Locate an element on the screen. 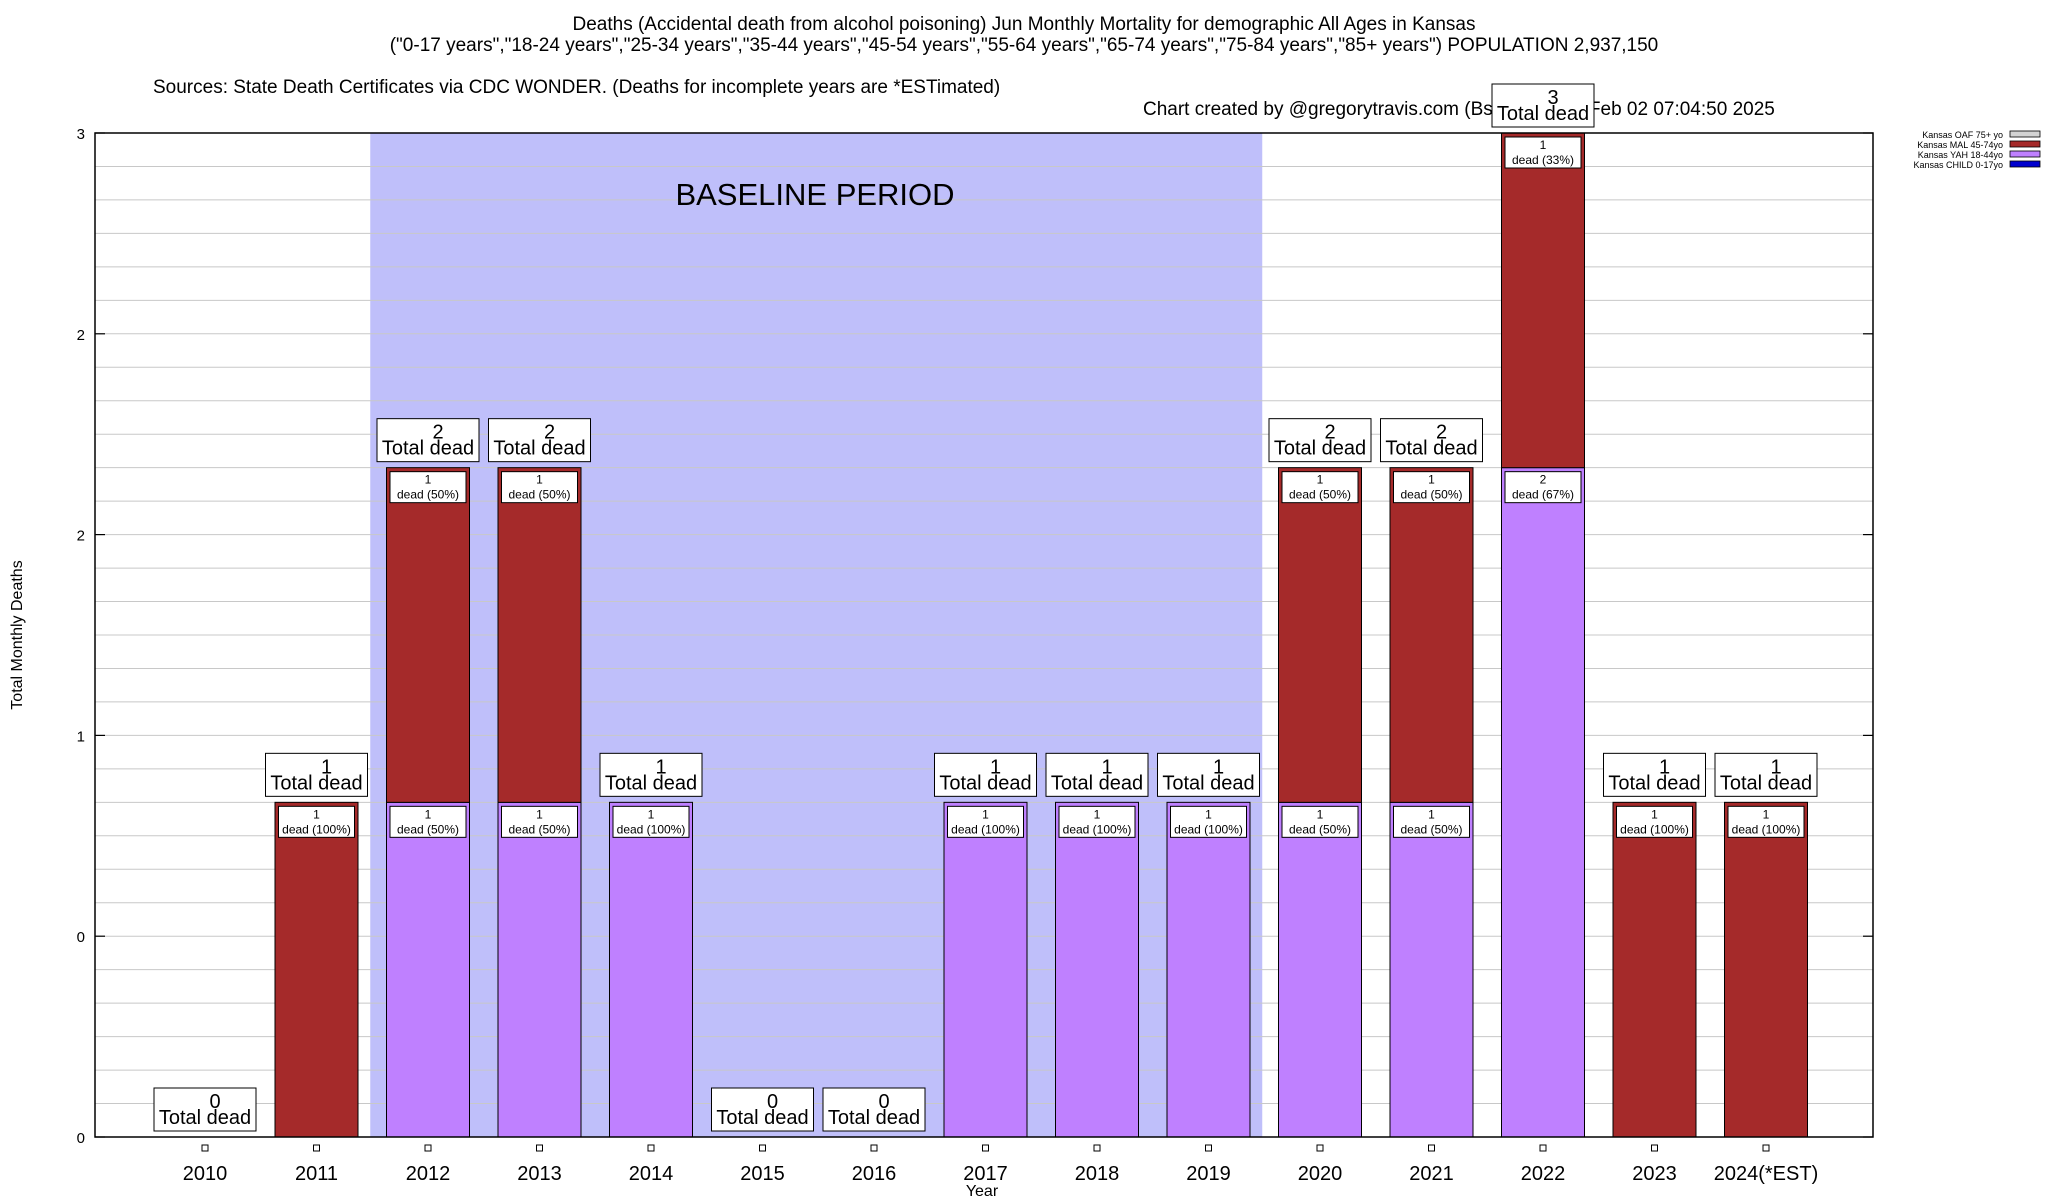  legend-entry-label: Kansas CHILD 0-17yo is located at coordinates (1958, 165).